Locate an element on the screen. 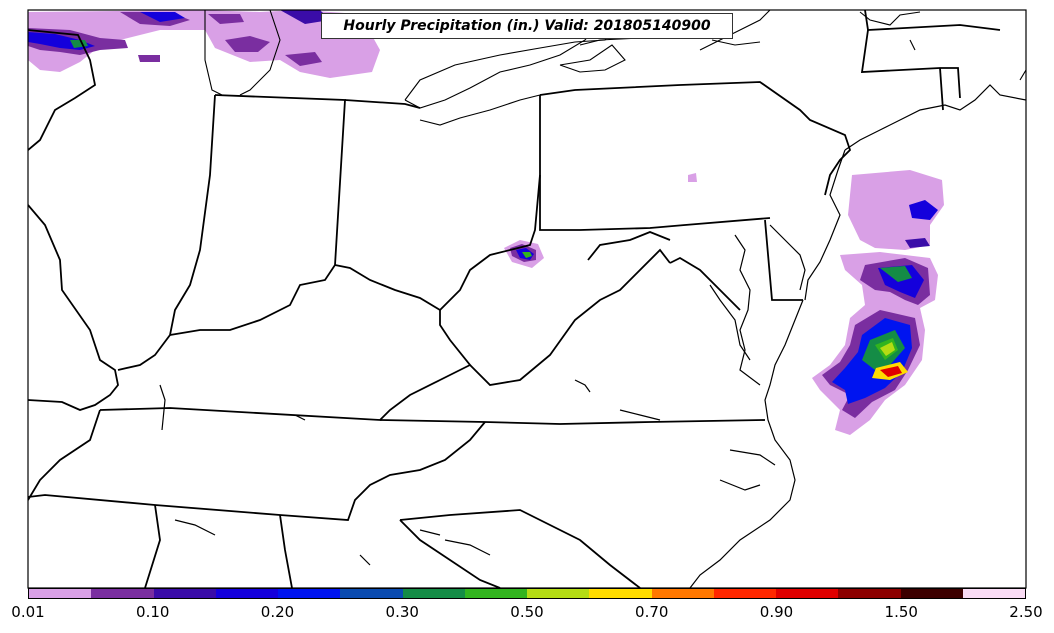 The height and width of the screenshot is (633, 1054). precip-band-offshore is located at coordinates (816, 302).